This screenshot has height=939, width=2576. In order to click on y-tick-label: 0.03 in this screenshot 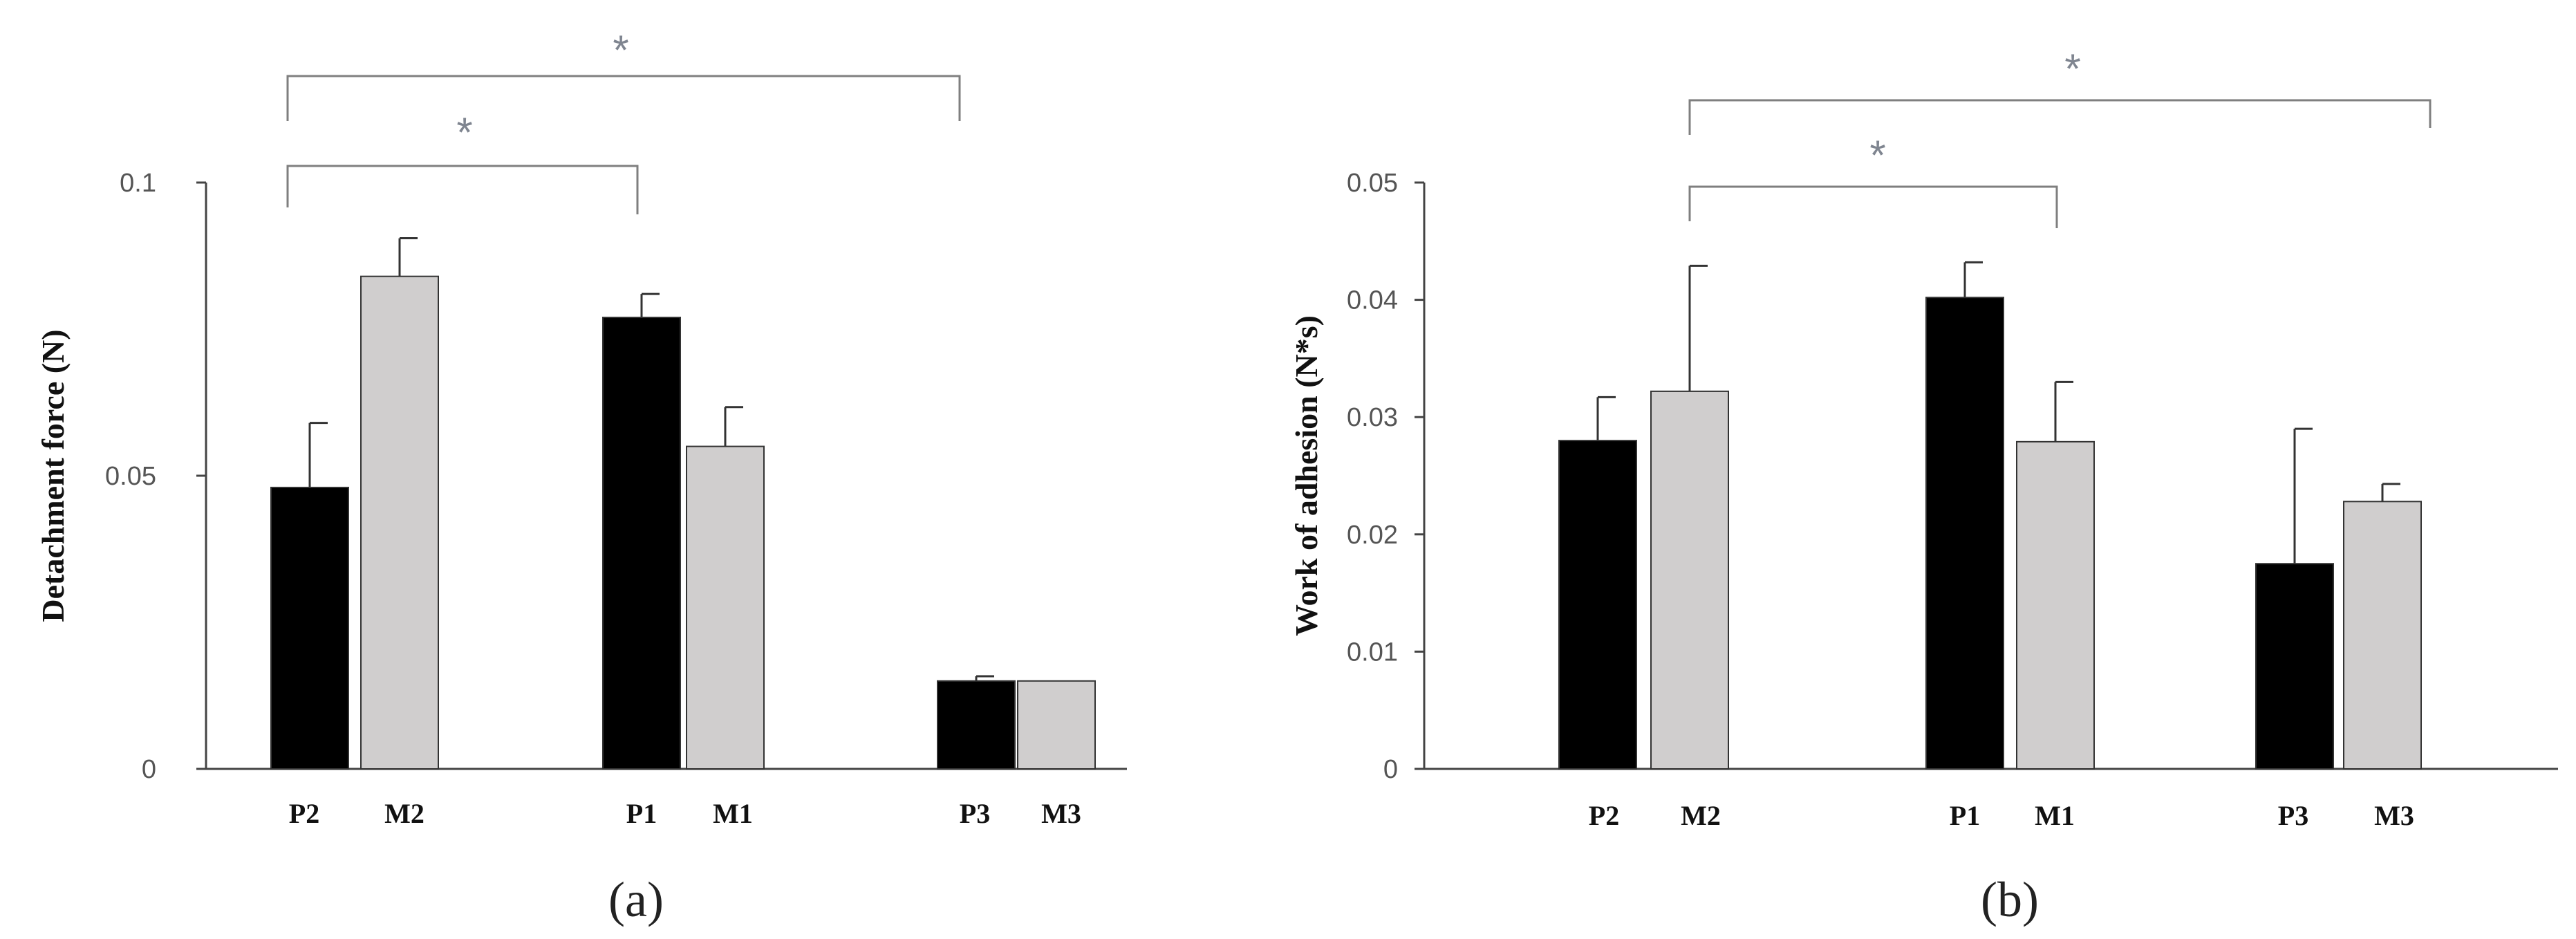, I will do `click(1372, 417)`.